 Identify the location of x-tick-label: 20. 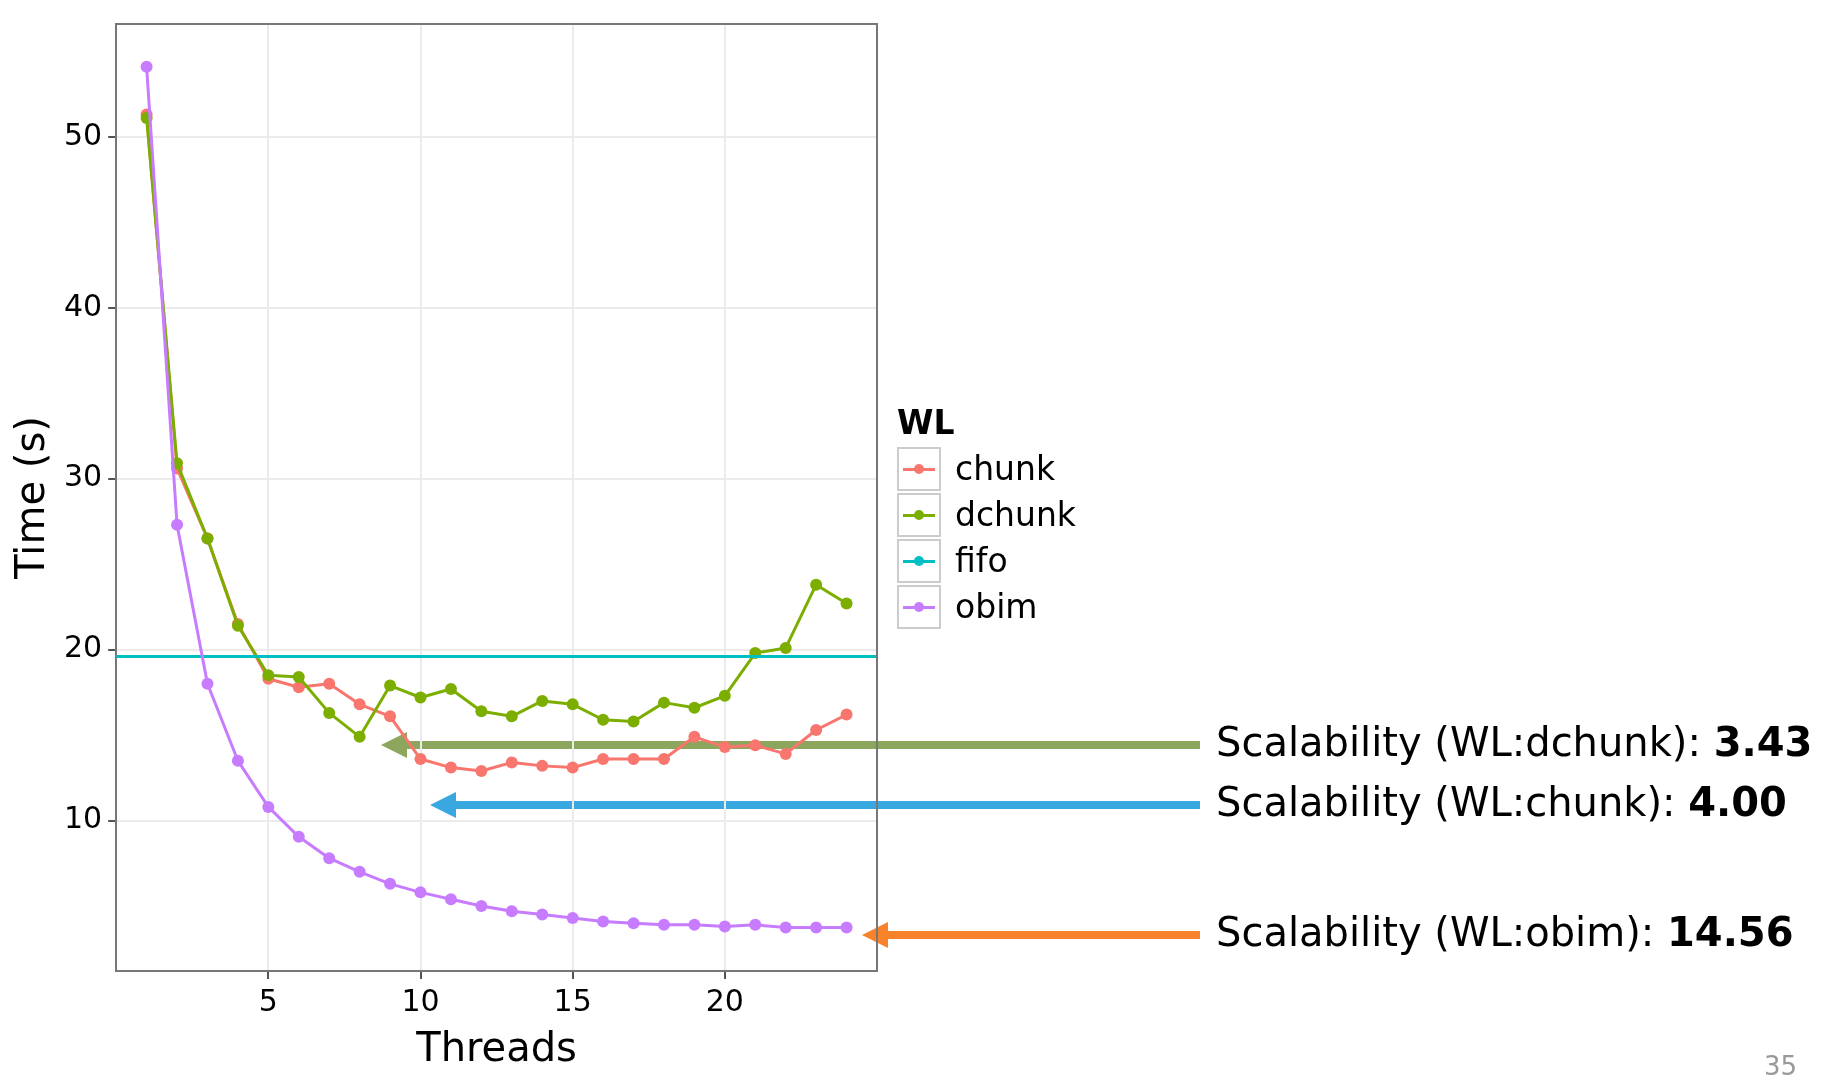
(724, 1000).